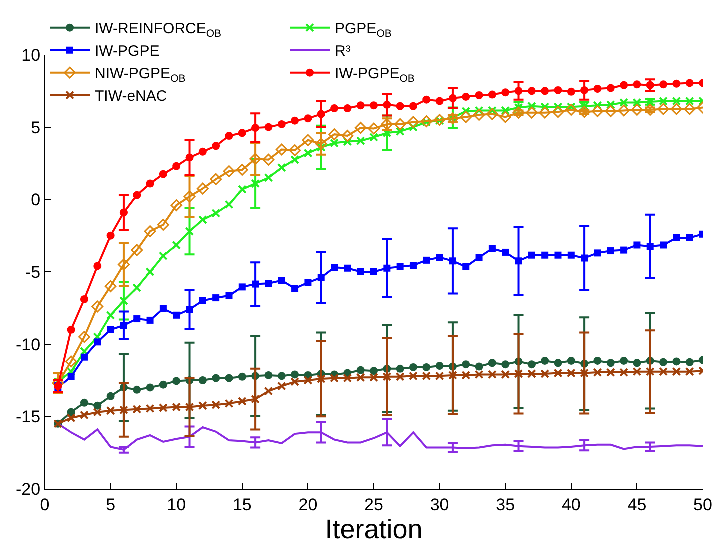  I want to click on x-tick-label: 50, so click(703, 504).